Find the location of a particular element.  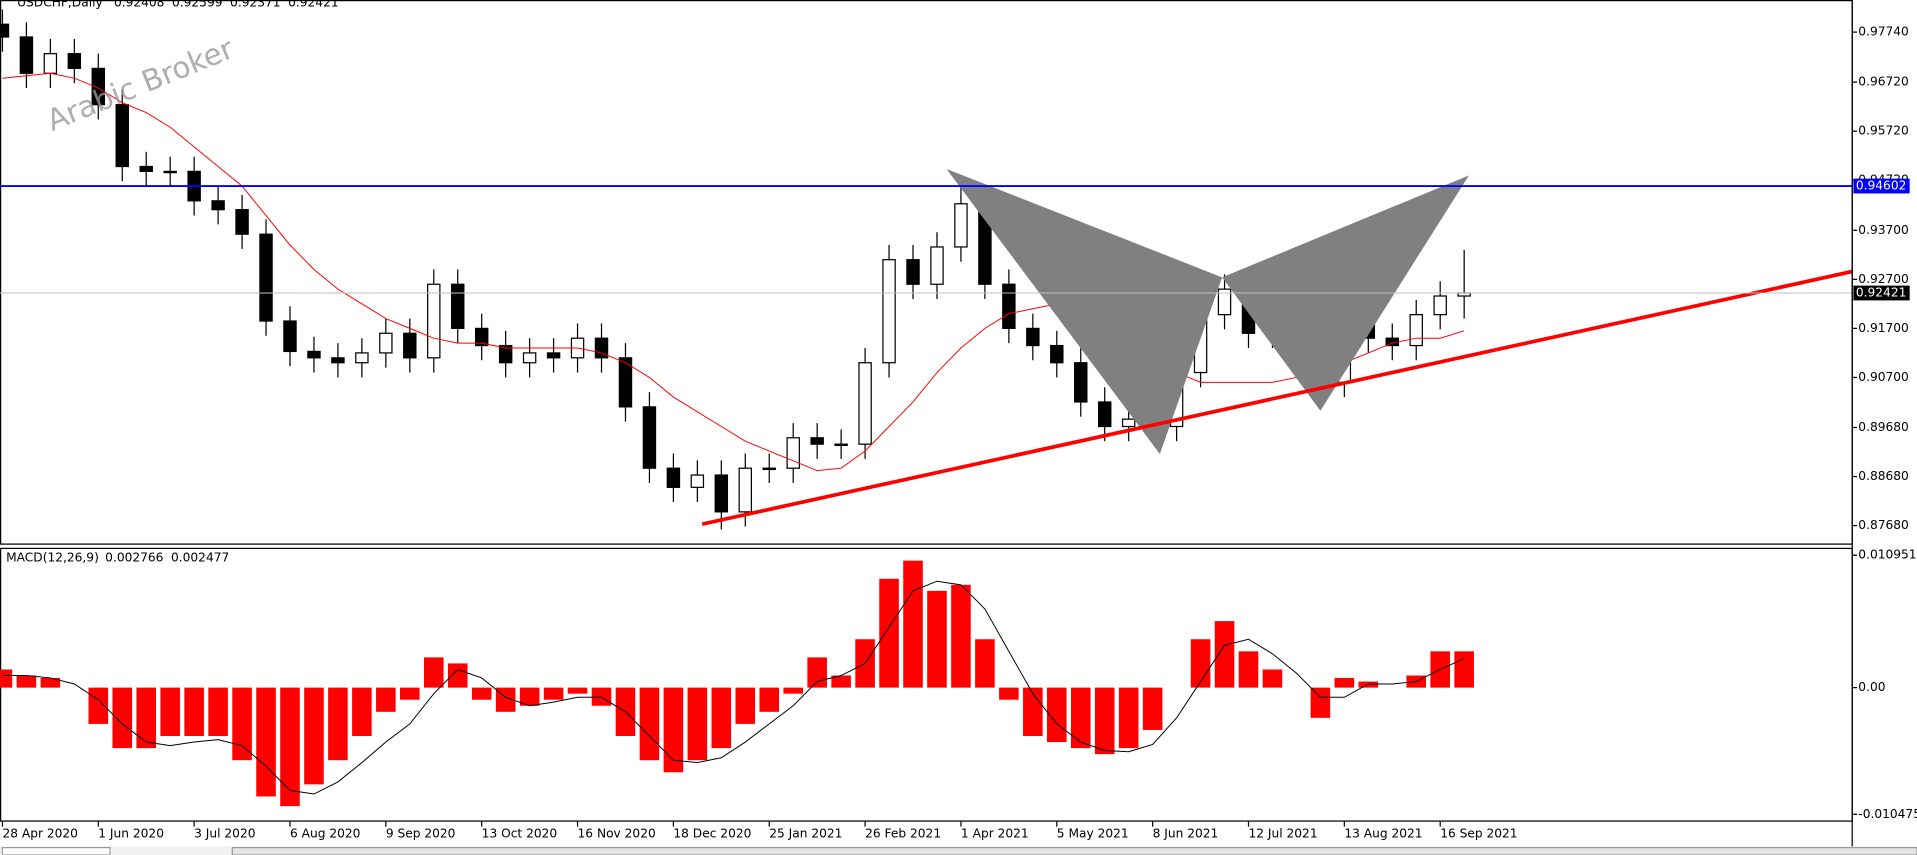

resistance-tag is located at coordinates (1881, 186).